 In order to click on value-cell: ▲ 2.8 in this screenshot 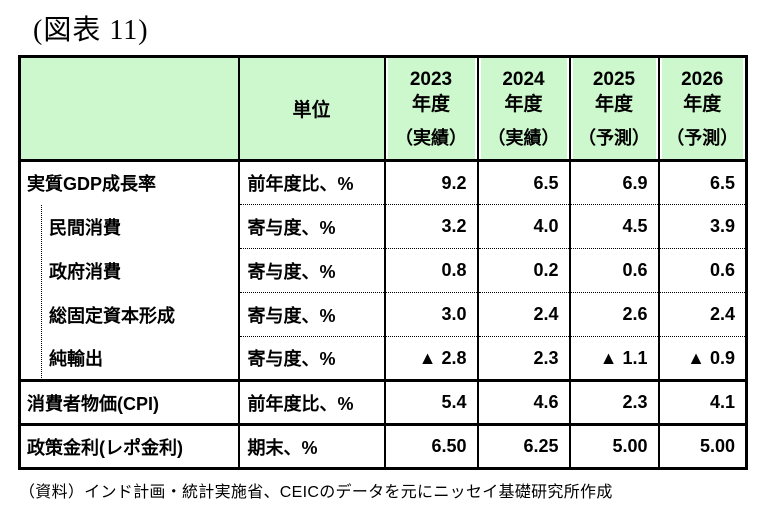, I will do `click(431, 358)`.